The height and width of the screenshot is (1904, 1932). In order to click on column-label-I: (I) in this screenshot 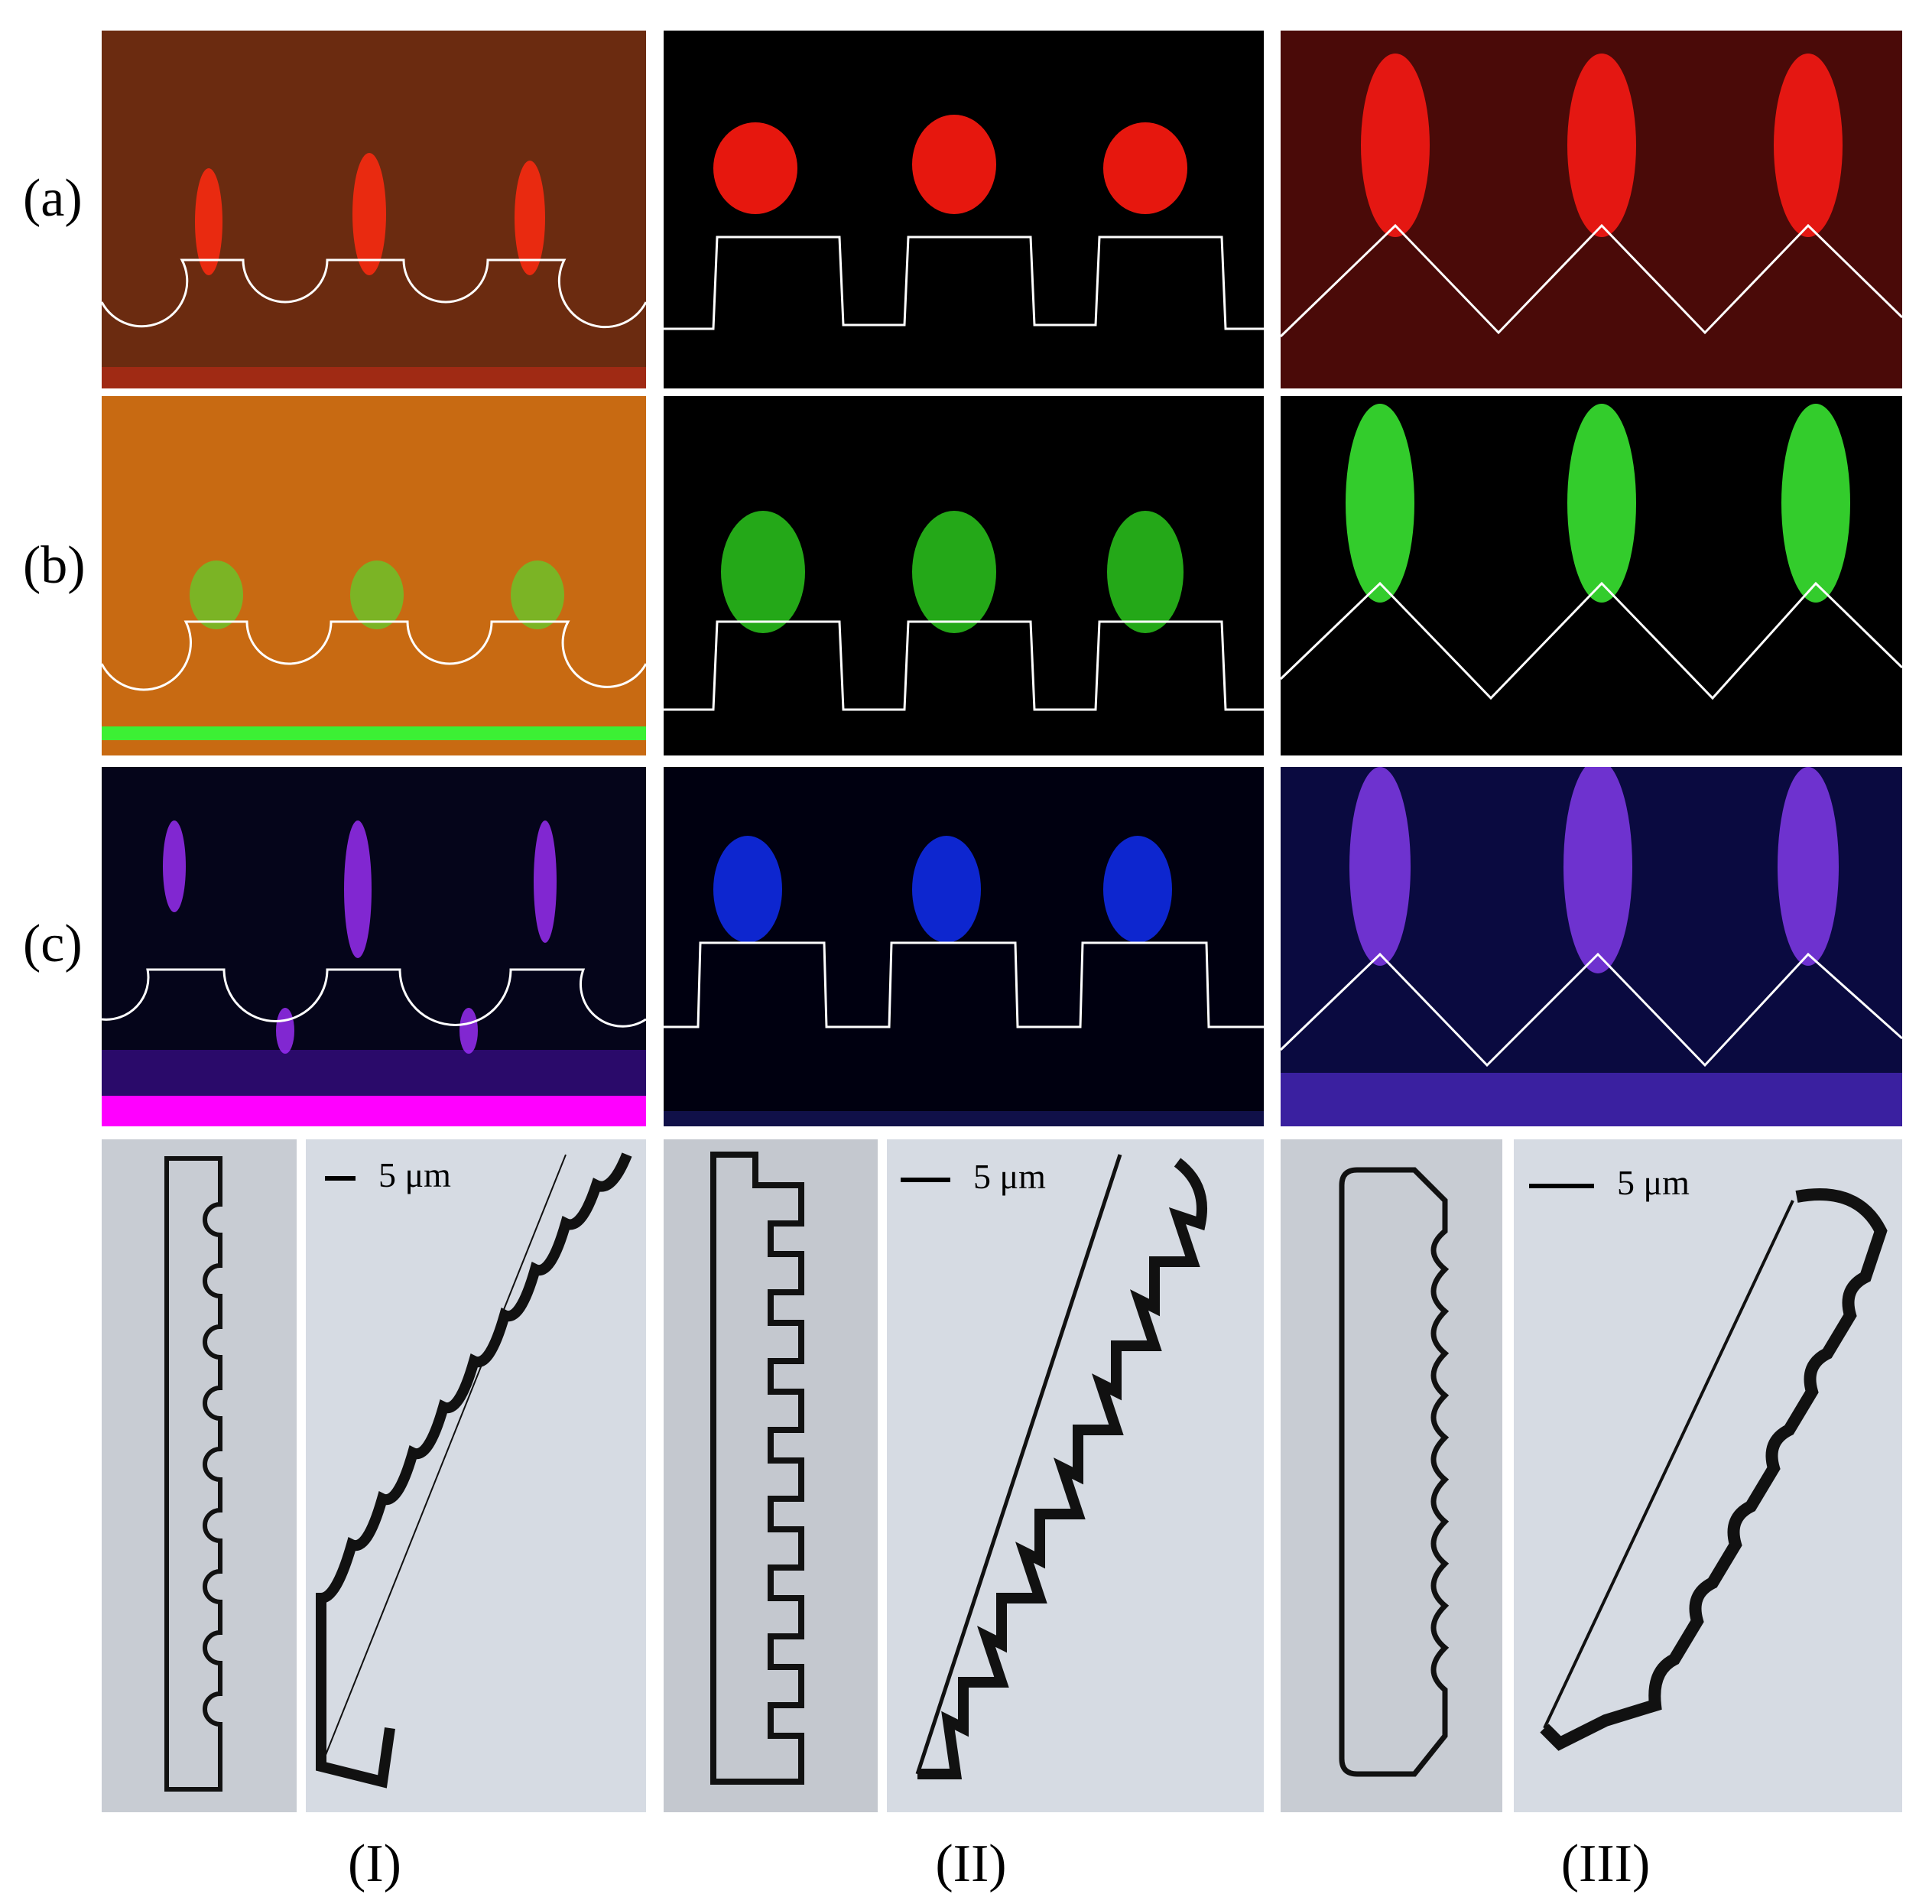, I will do `click(374, 1863)`.